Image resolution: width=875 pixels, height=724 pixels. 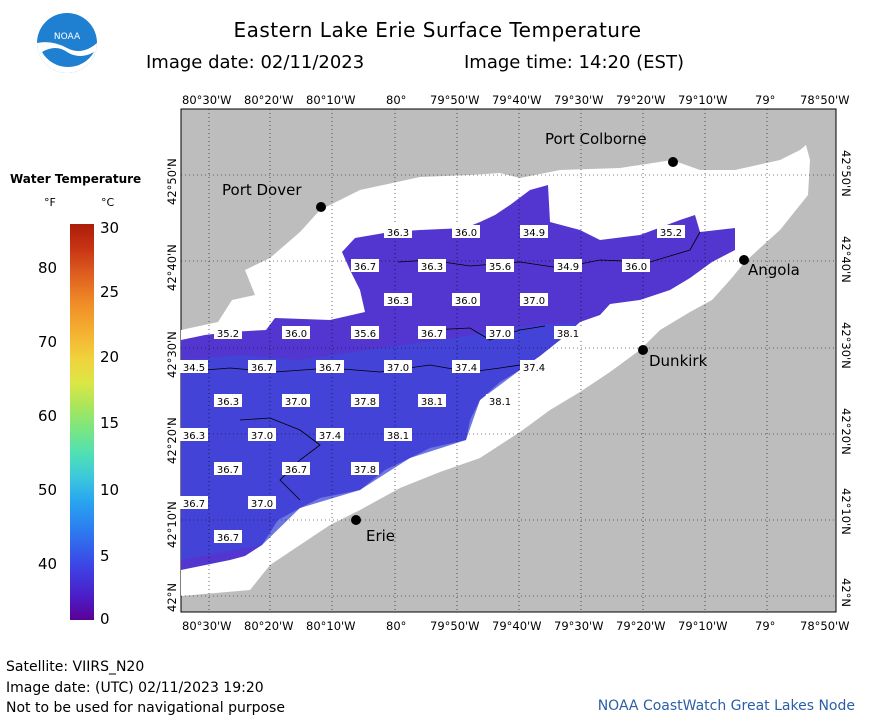 I want to click on erie-marker, so click(x=356, y=520).